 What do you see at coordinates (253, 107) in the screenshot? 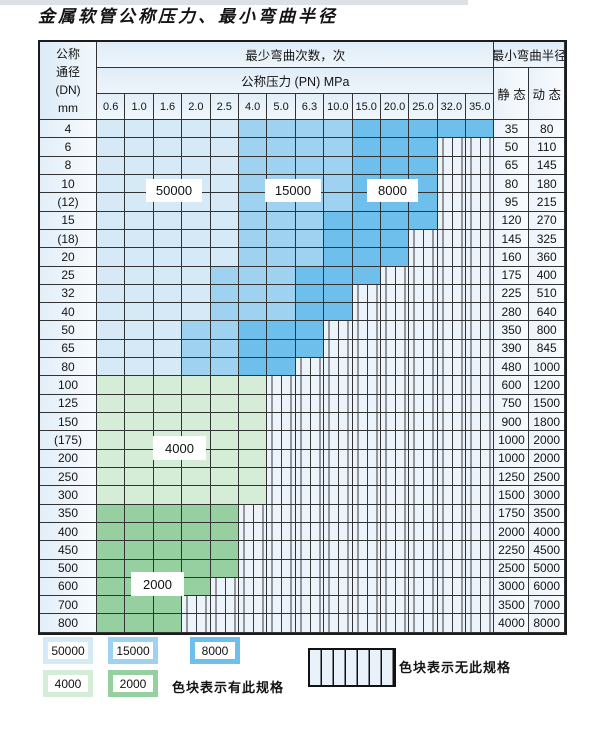
I see `pressure-tick: 4.0` at bounding box center [253, 107].